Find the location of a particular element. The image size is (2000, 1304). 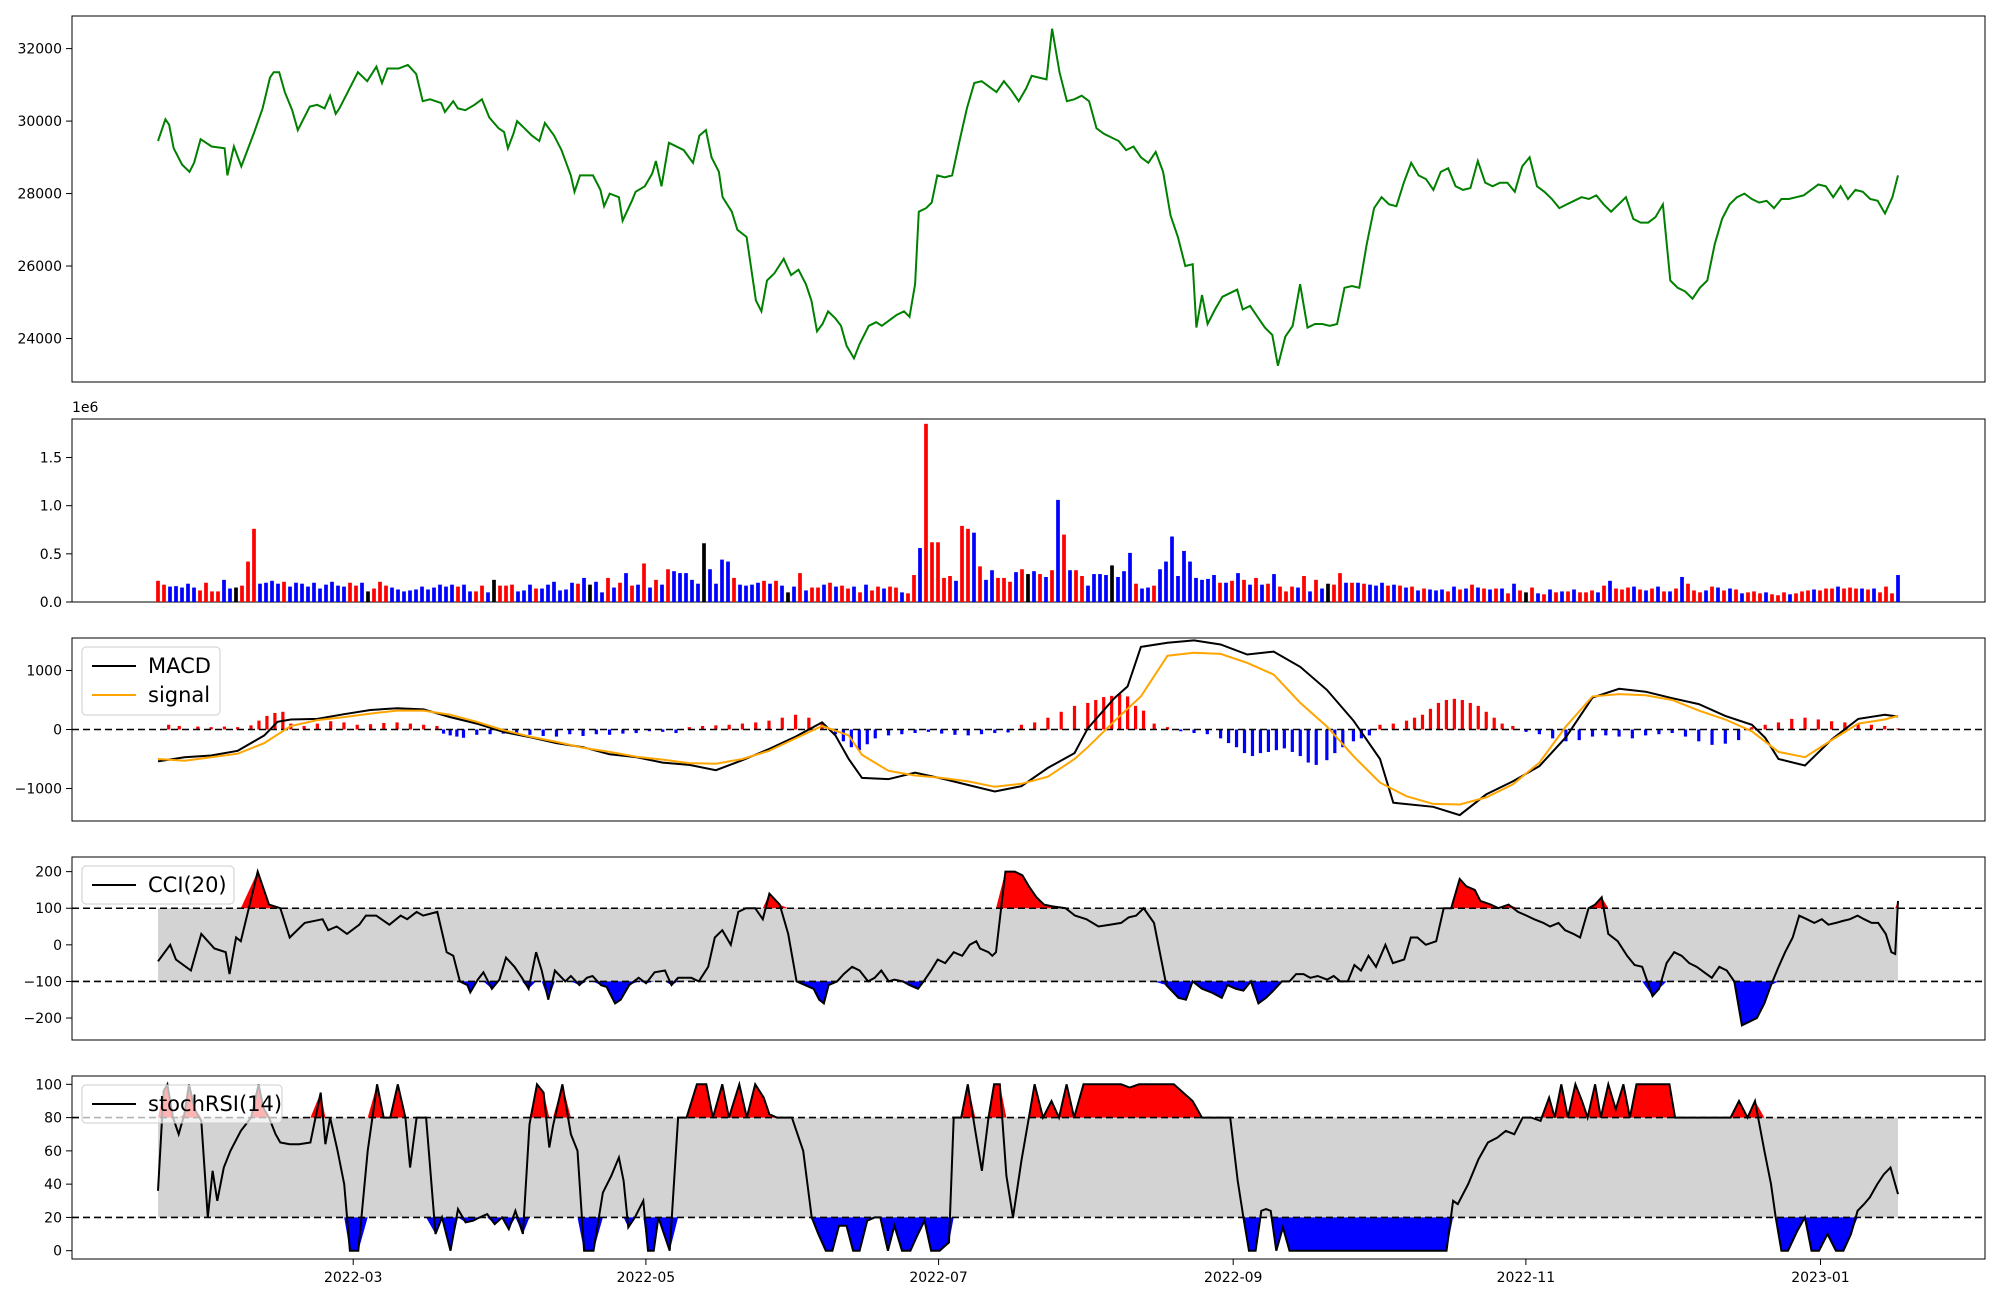

cci-panel: −200 −100 0 100 200 CCI(20) is located at coordinates (1005, 948).